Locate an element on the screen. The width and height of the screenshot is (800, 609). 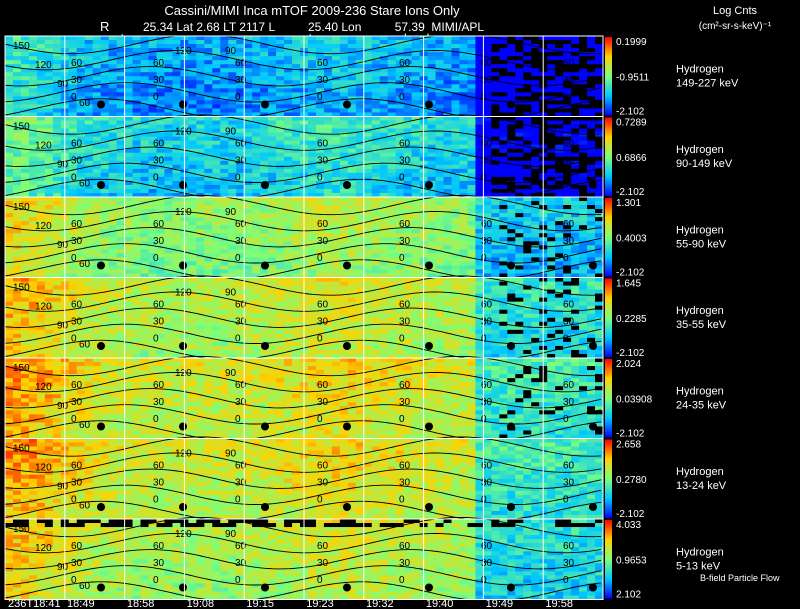
energy-range-label: 90-149 keV is located at coordinates (704, 164).